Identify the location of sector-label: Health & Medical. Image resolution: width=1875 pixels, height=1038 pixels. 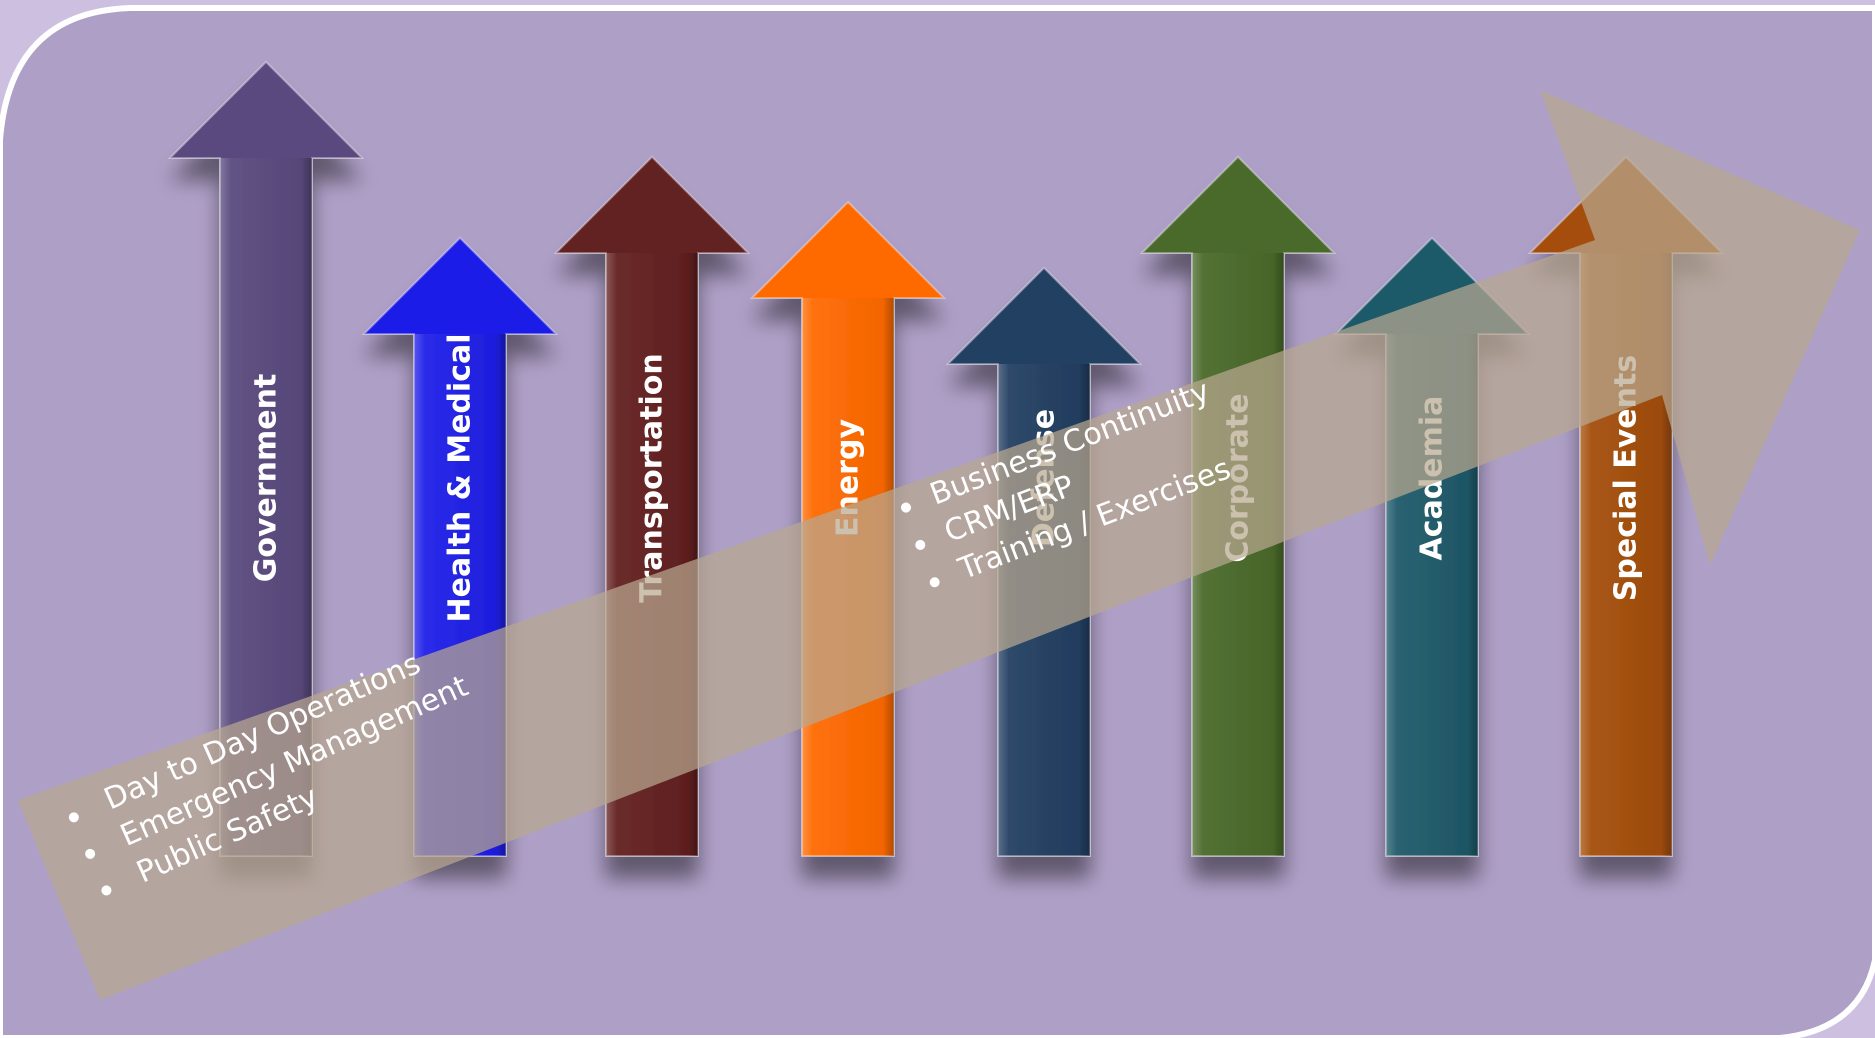
(460, 478).